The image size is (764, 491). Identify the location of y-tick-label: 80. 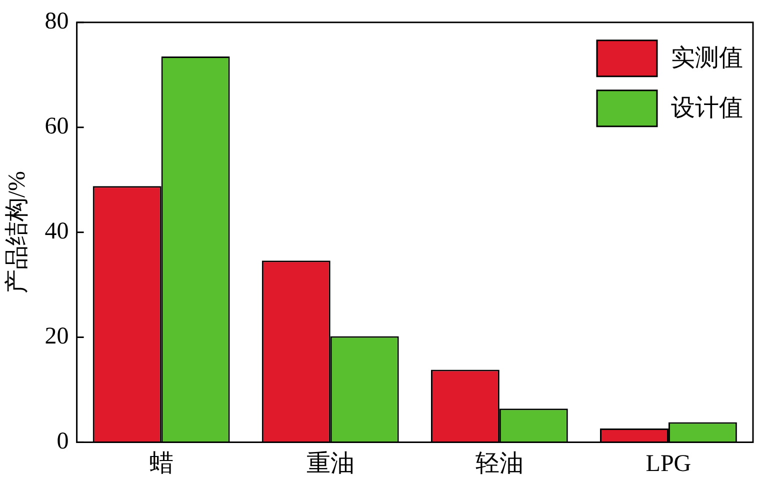
(56, 21).